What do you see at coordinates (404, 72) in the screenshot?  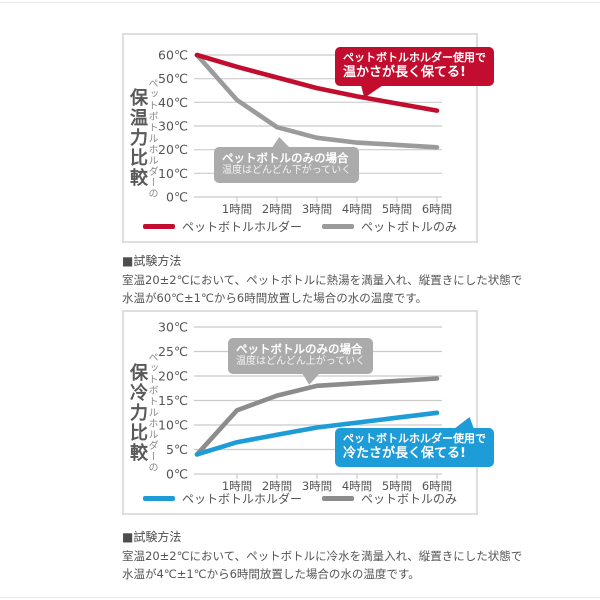 I see `callout-line2: 温かさが長く保てる!` at bounding box center [404, 72].